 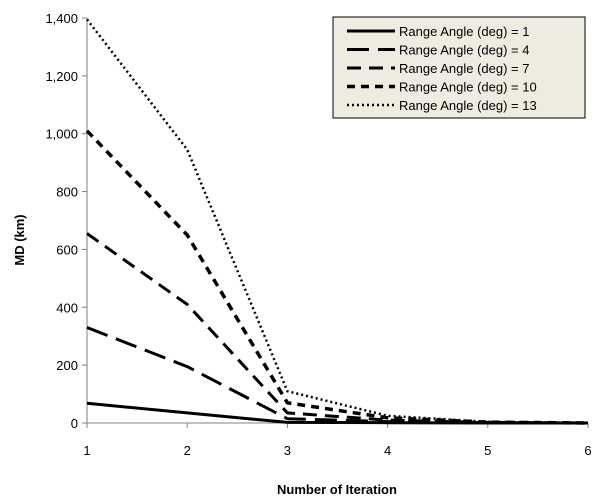 What do you see at coordinates (66, 221) in the screenshot?
I see `y-axis-ticks: 0 200 400 600 800 1,000 1,200 1,400` at bounding box center [66, 221].